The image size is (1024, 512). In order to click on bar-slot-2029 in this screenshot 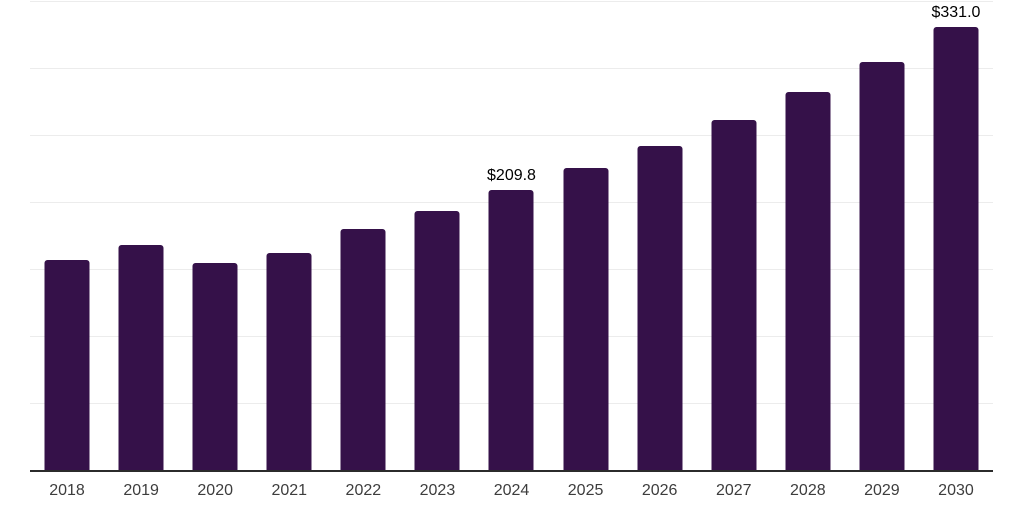, I will do `click(882, 236)`.